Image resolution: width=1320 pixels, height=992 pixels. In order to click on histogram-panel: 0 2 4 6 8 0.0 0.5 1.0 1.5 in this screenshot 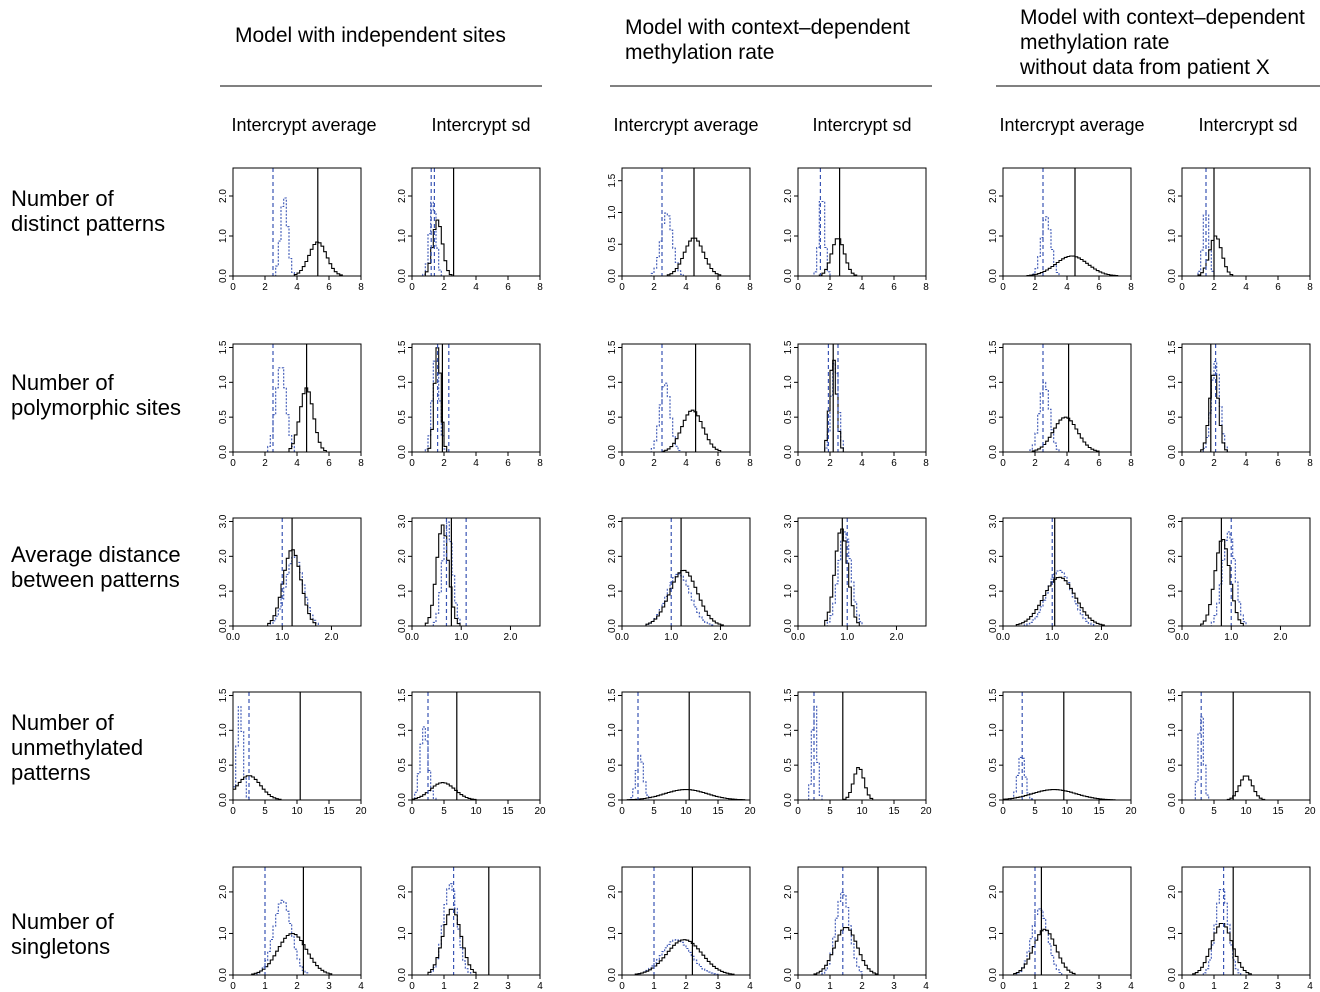, I will do `click(856, 404)`.